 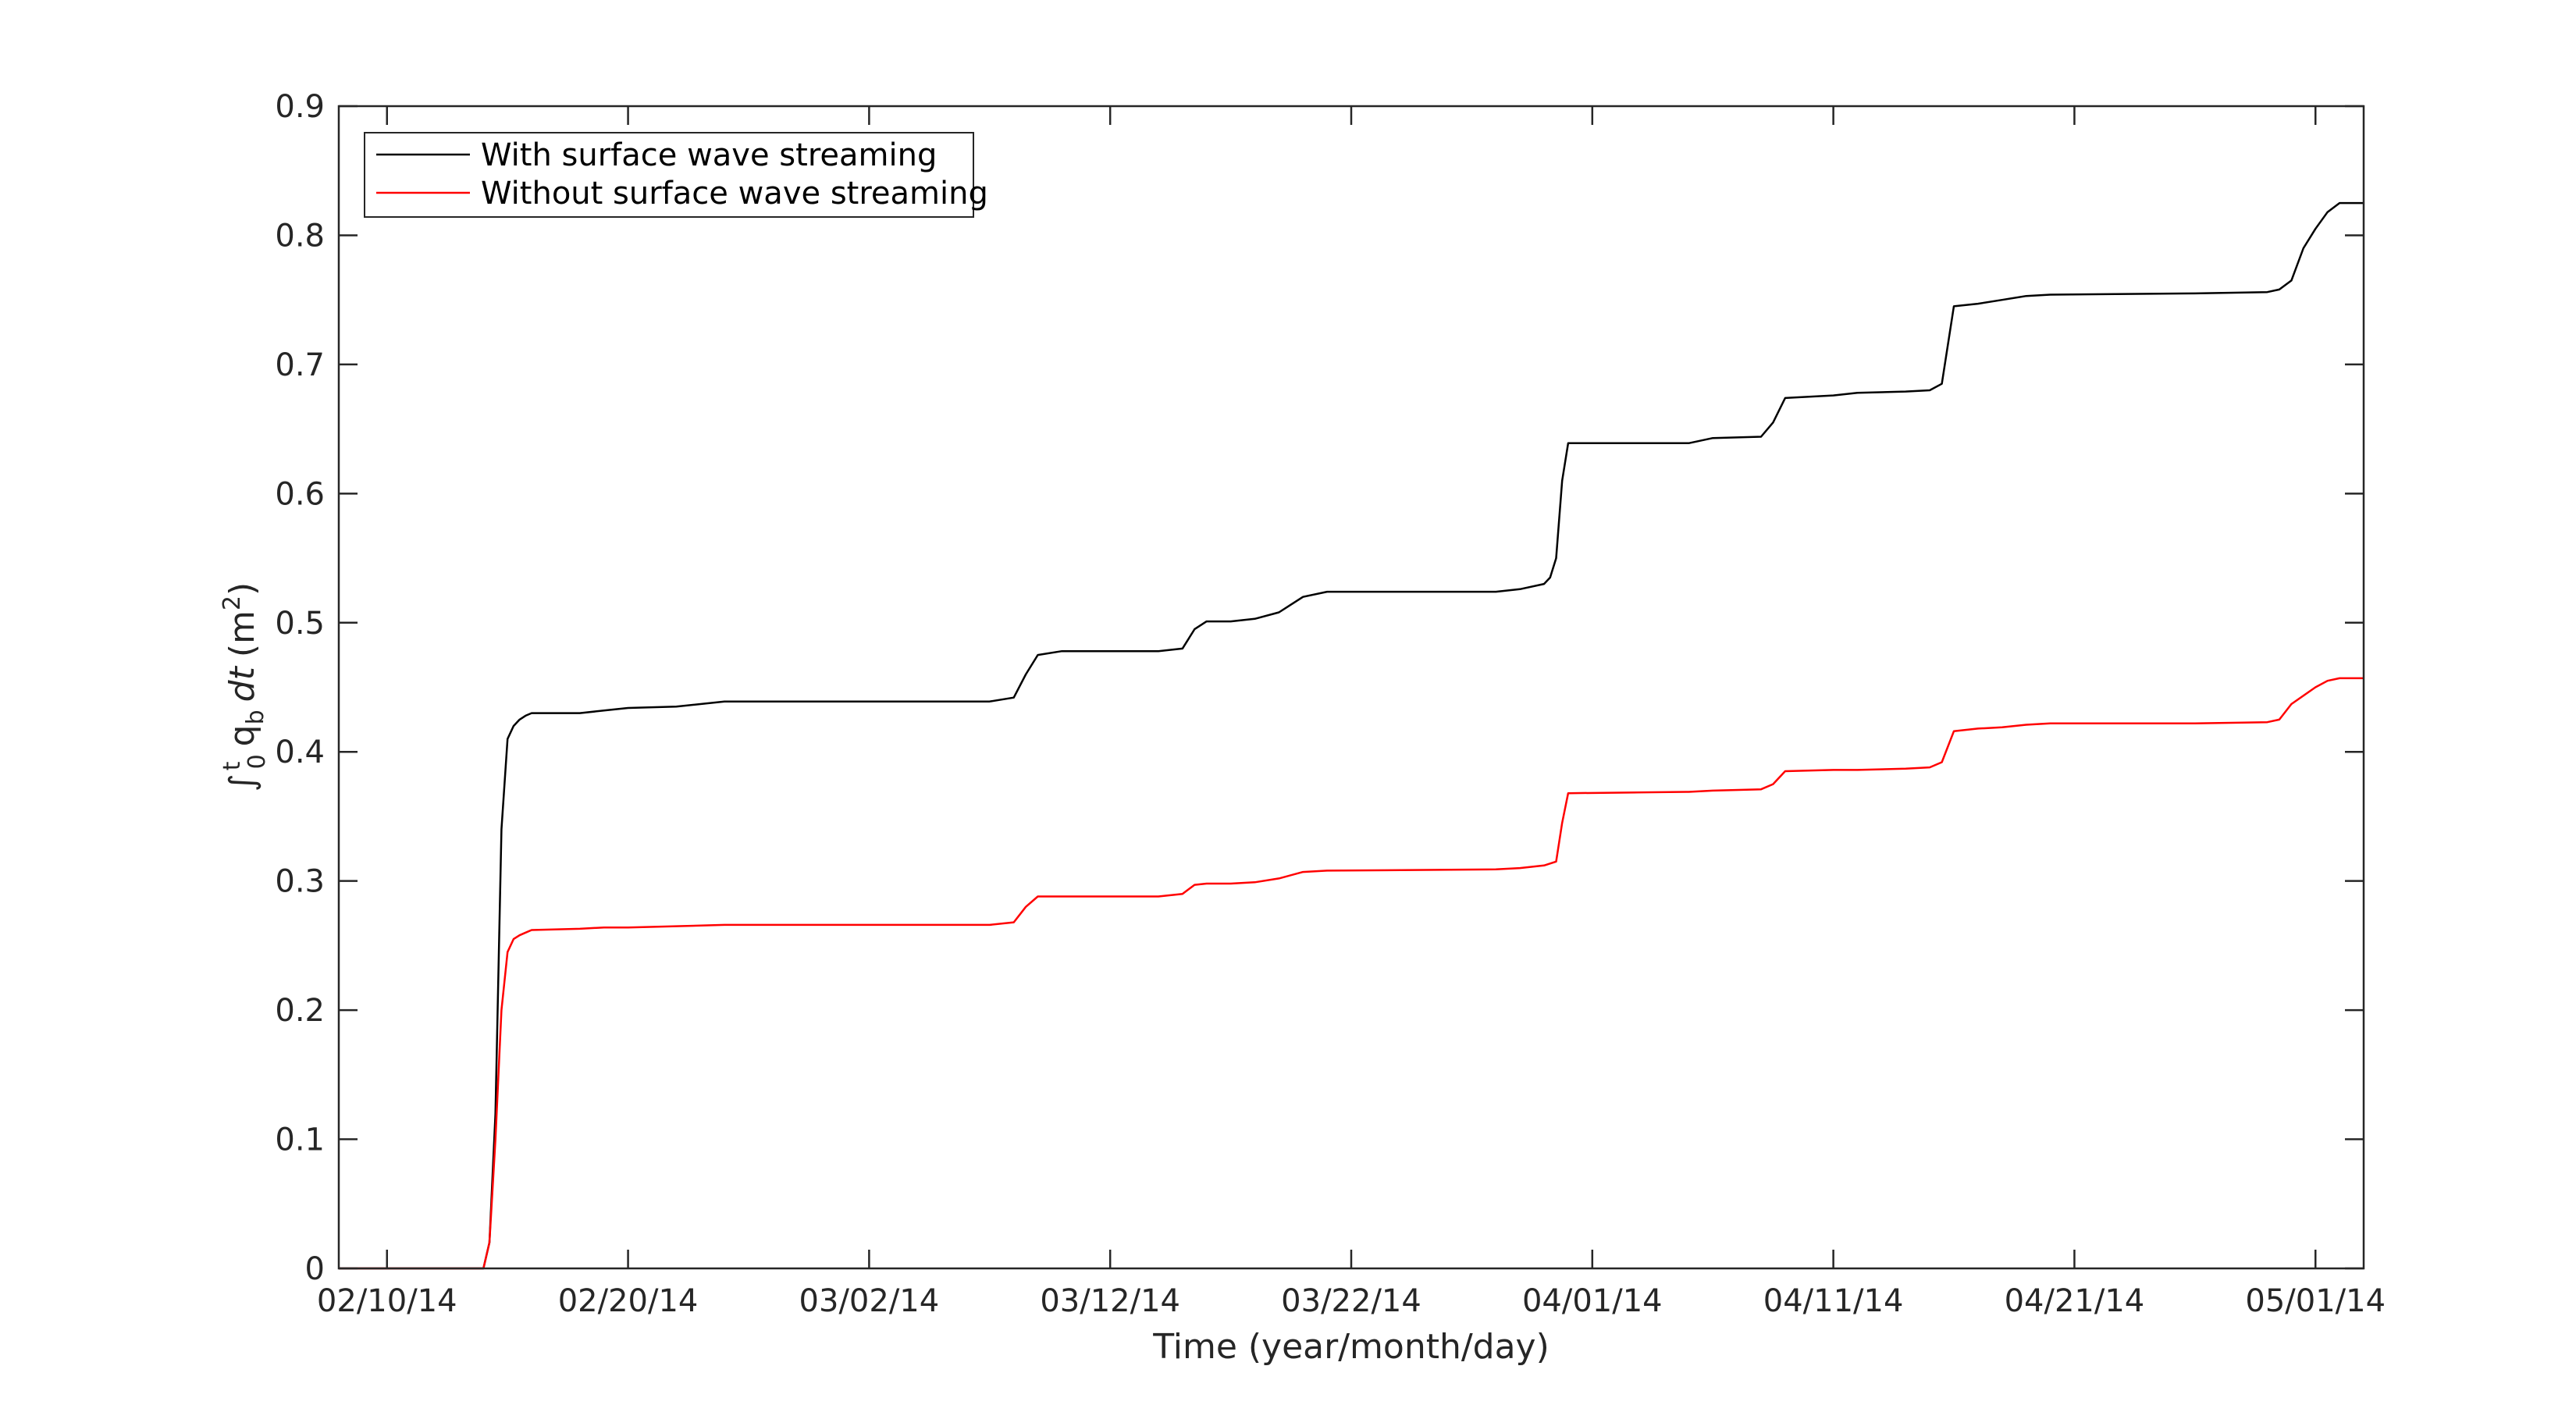 What do you see at coordinates (242, 589) in the screenshot?
I see `y-axis-unit-close: )` at bounding box center [242, 589].